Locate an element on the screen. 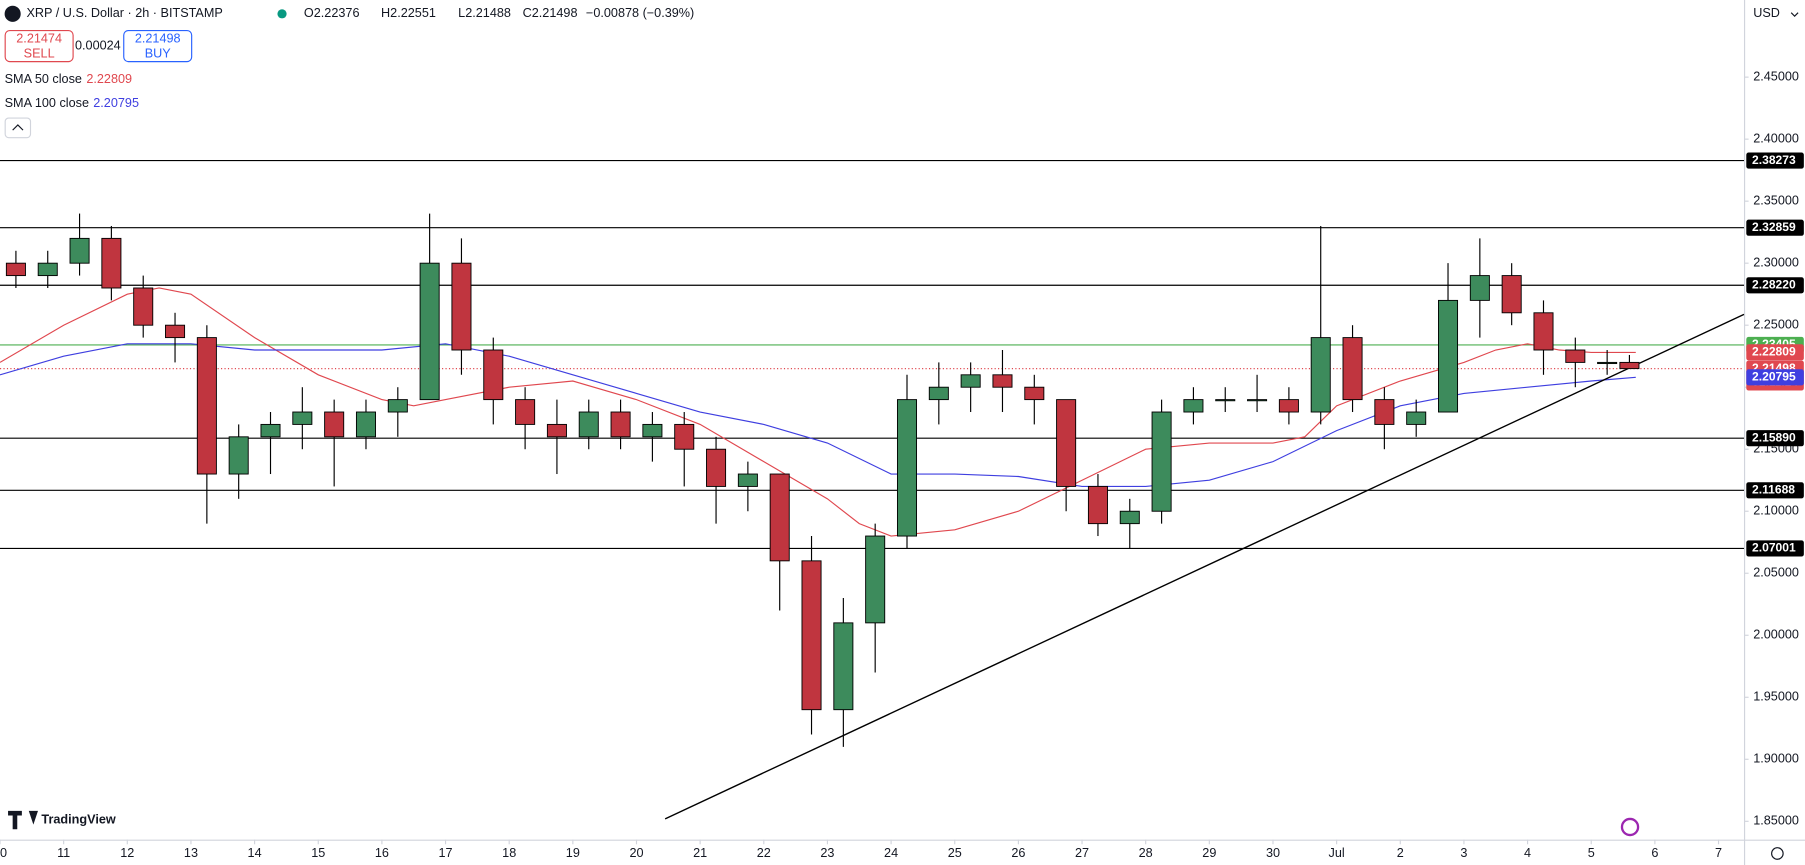  sell-price: 2.21474 is located at coordinates (39, 39).